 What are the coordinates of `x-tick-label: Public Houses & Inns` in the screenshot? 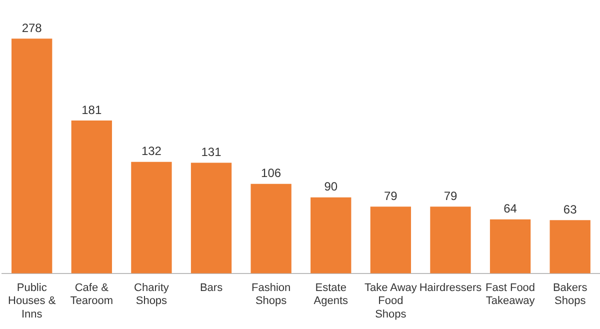 It's located at (32, 301).